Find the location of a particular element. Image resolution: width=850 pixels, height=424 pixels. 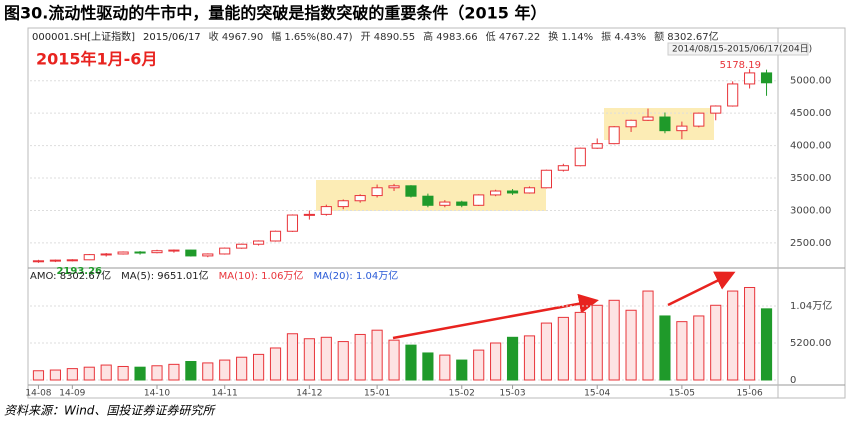

x-tick-label: 15-03 is located at coordinates (512, 394).